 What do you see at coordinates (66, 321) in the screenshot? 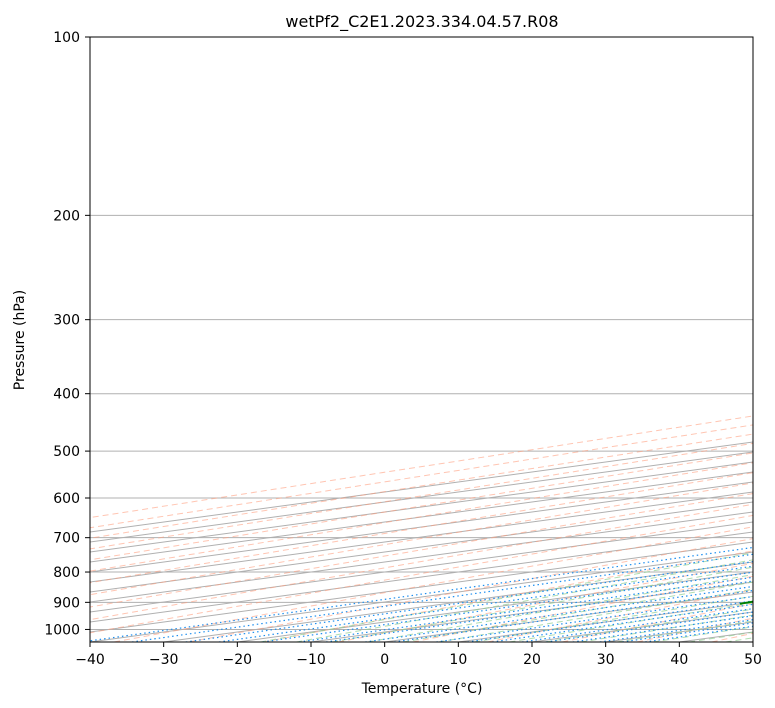
I see `y-tick-label: 300` at bounding box center [66, 321].